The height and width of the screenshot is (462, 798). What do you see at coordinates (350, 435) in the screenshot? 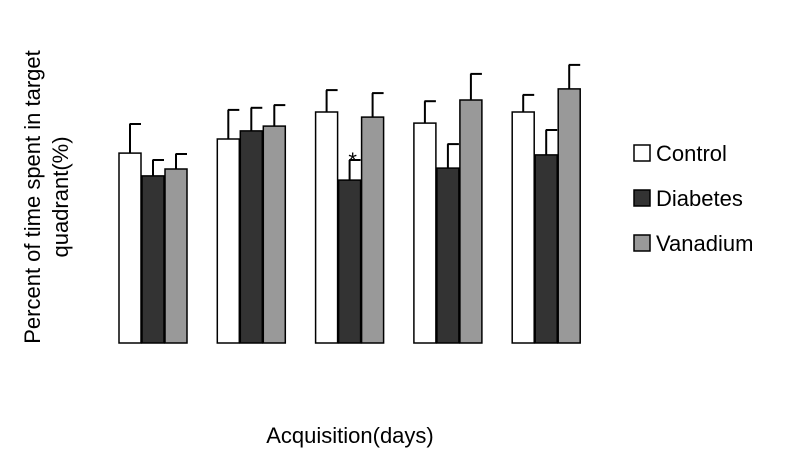
I see `x-axis-label: Acquisition(days)` at bounding box center [350, 435].